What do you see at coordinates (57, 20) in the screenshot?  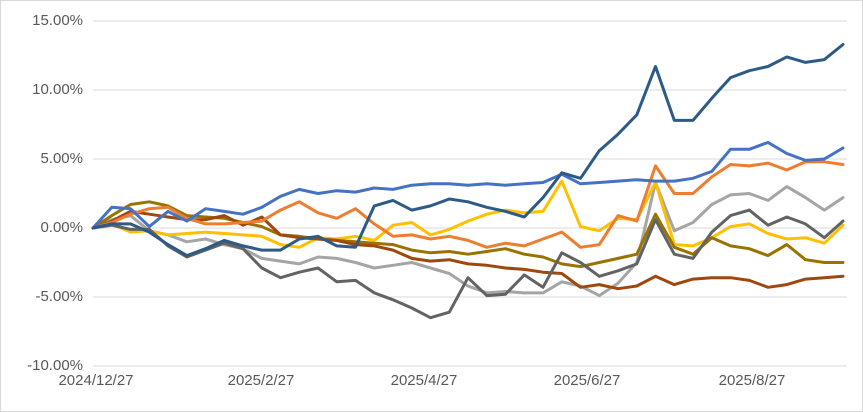 I see `y-axis-tick-label: 15.00%` at bounding box center [57, 20].